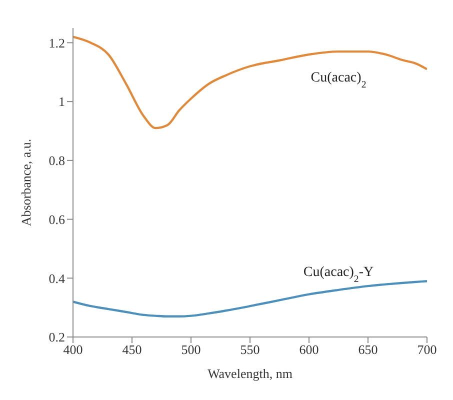  What do you see at coordinates (309, 350) in the screenshot?
I see `x-tick-label: 600` at bounding box center [309, 350].